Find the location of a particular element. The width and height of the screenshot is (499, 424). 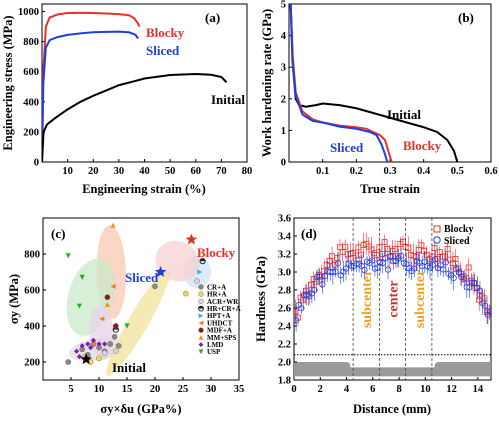

label-blocky-b: Blocky is located at coordinates (422, 145).